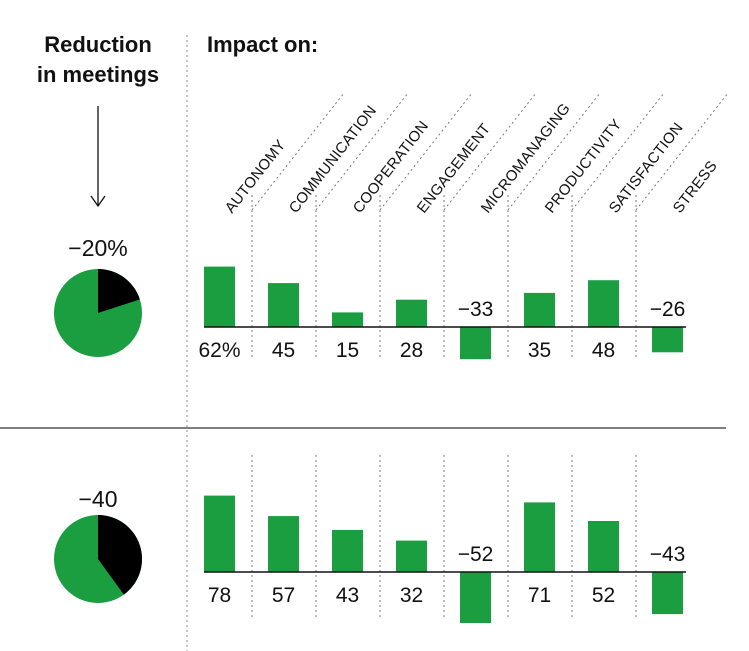 The height and width of the screenshot is (651, 749). Describe the element at coordinates (411, 556) in the screenshot. I see `bar-engagement-row2` at that location.